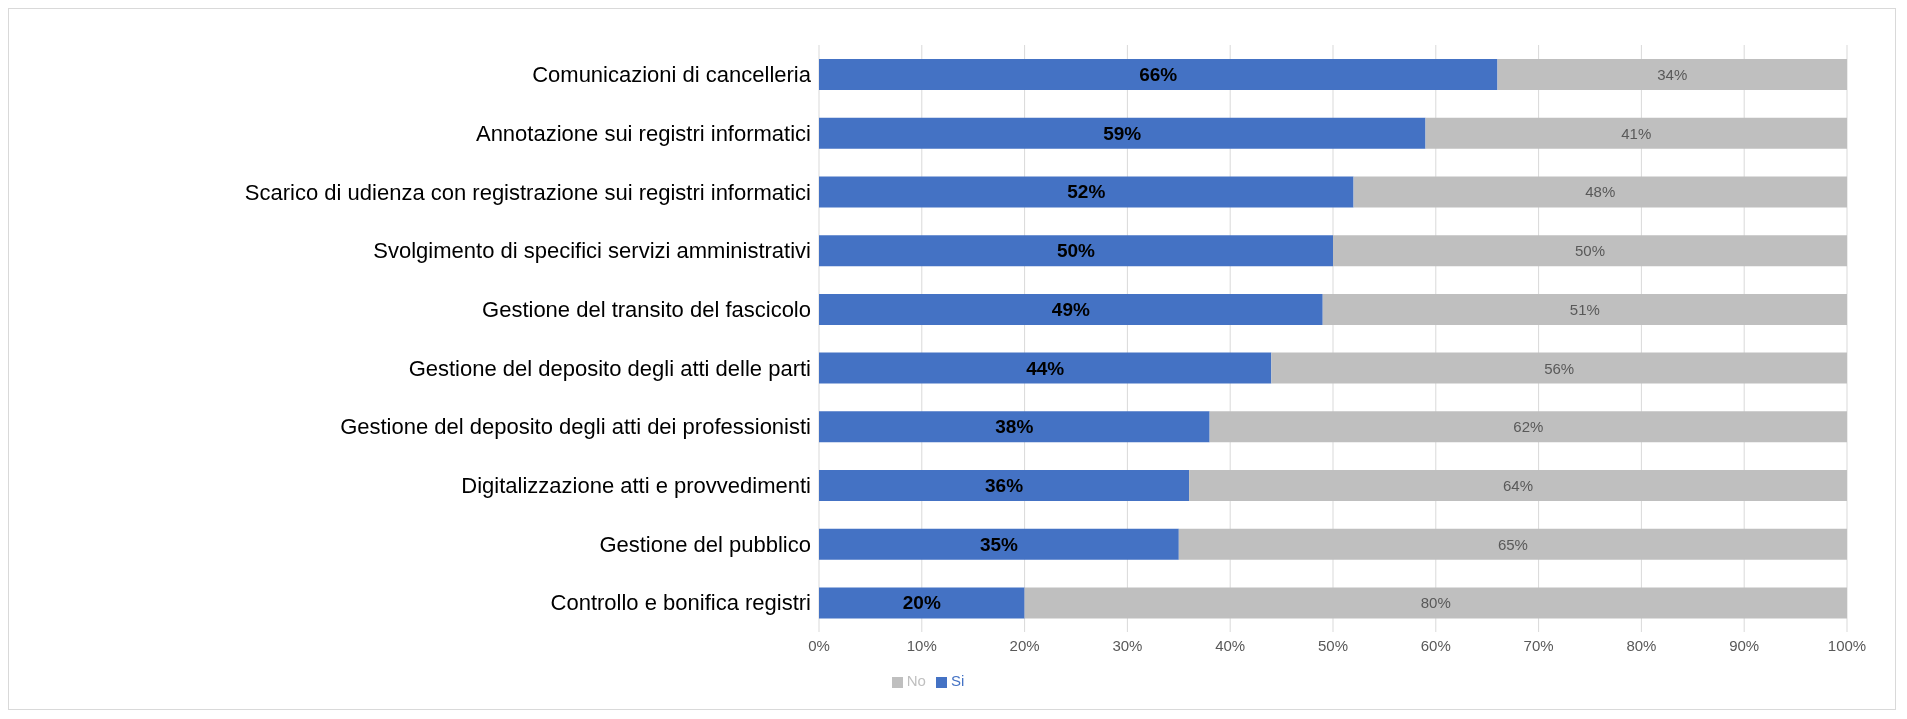 This screenshot has height=719, width=1907. I want to click on data-label: 41%, so click(1636, 133).